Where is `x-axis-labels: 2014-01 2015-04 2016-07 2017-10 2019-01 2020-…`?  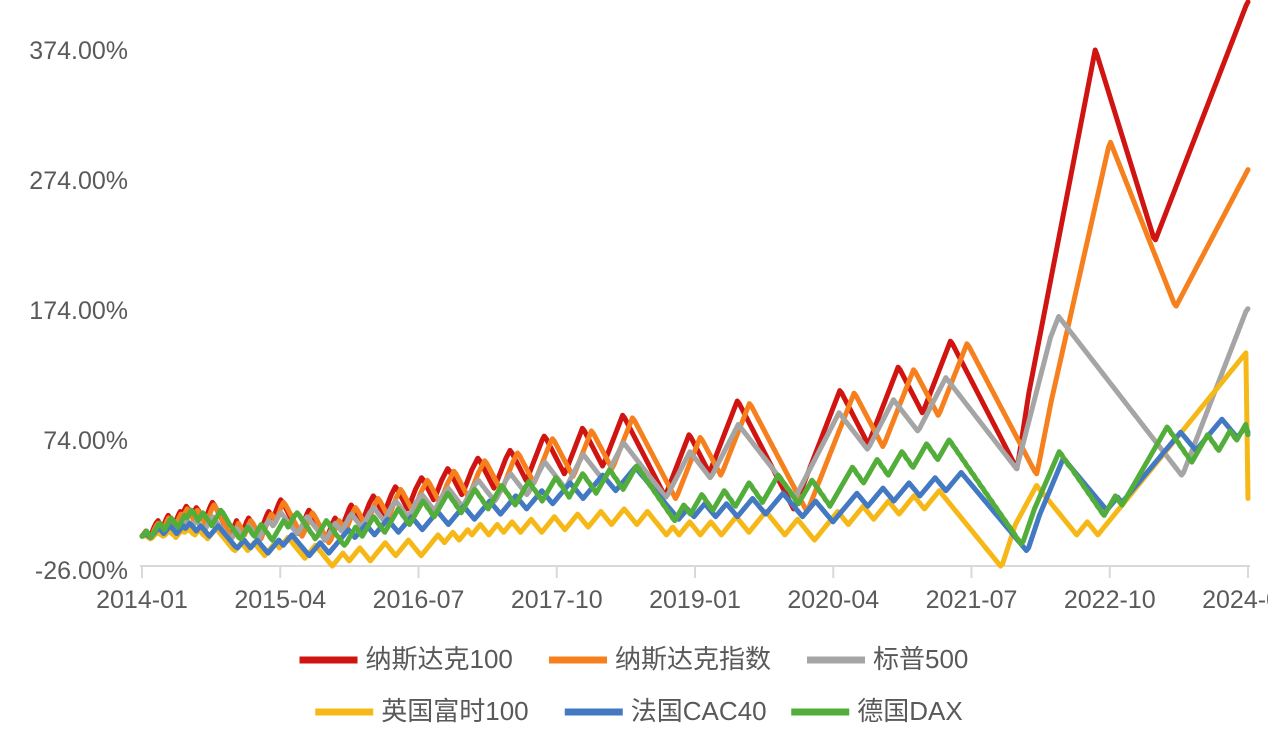
x-axis-labels: 2014-01 2015-04 2016-07 2017-10 2019-01 2020-… is located at coordinates (682, 600).